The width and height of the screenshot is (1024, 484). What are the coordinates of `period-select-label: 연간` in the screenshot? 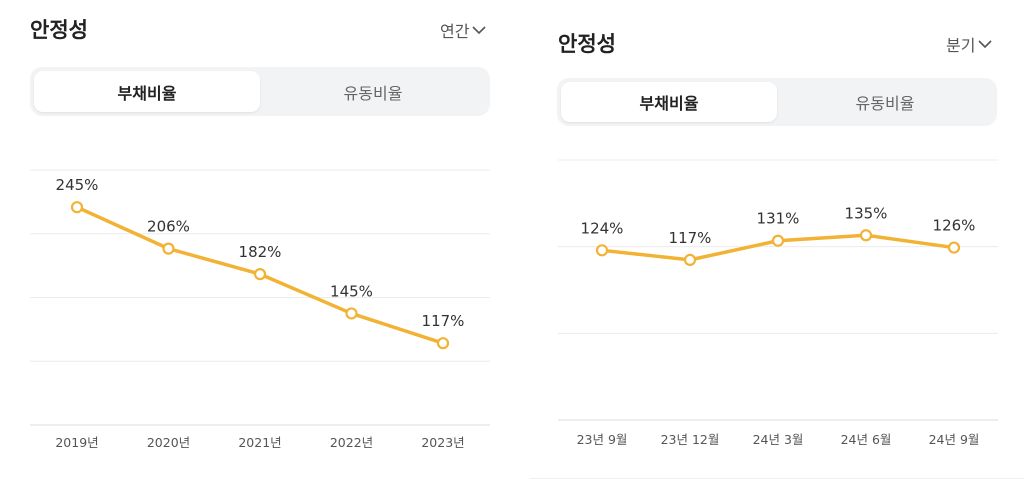 It's located at (455, 31).